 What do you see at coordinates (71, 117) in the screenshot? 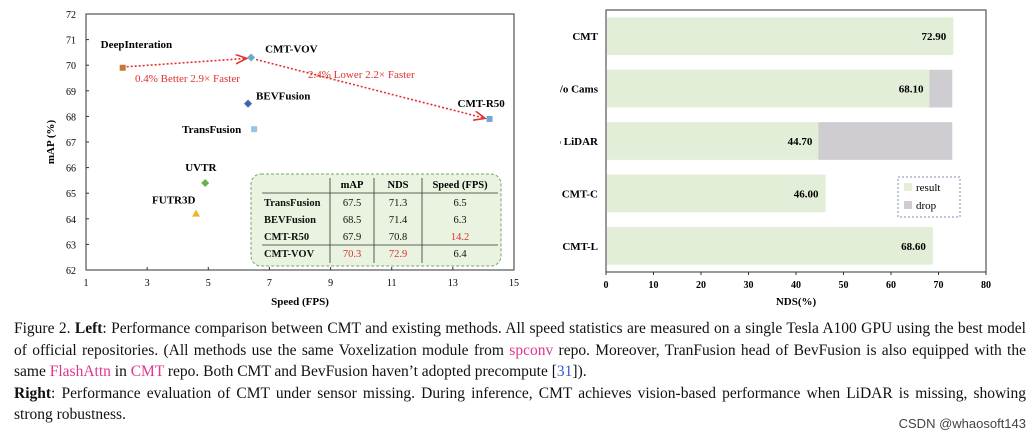
I see `left-y-tick-label: 68` at bounding box center [71, 117].